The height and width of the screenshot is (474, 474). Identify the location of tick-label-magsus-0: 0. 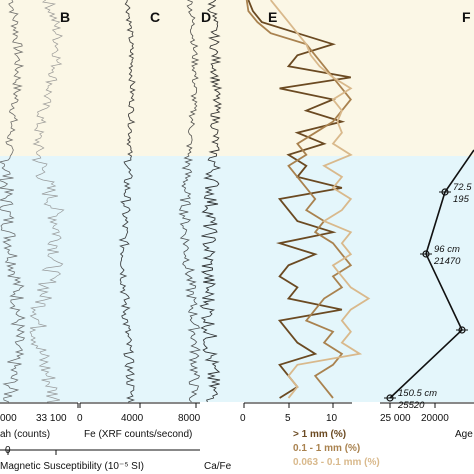
(8, 450).